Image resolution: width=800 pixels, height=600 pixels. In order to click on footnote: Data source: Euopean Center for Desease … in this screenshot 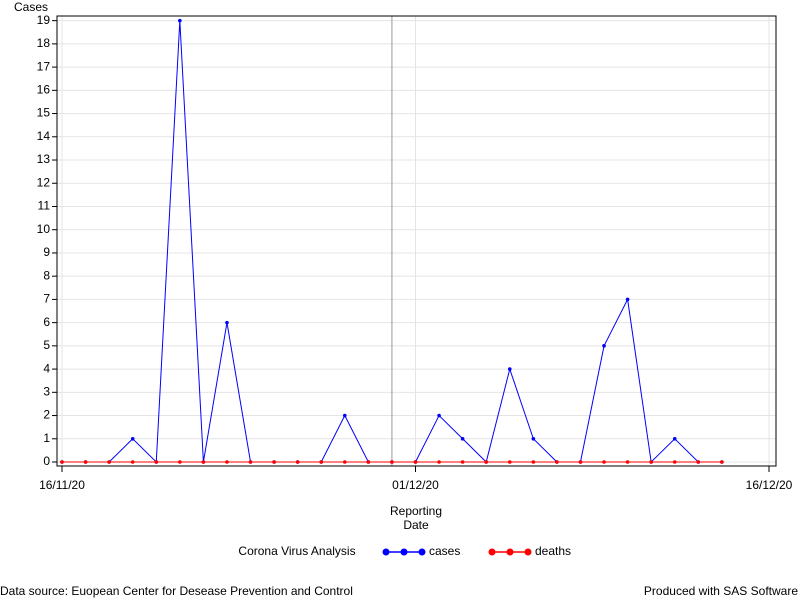, I will do `click(176, 591)`.